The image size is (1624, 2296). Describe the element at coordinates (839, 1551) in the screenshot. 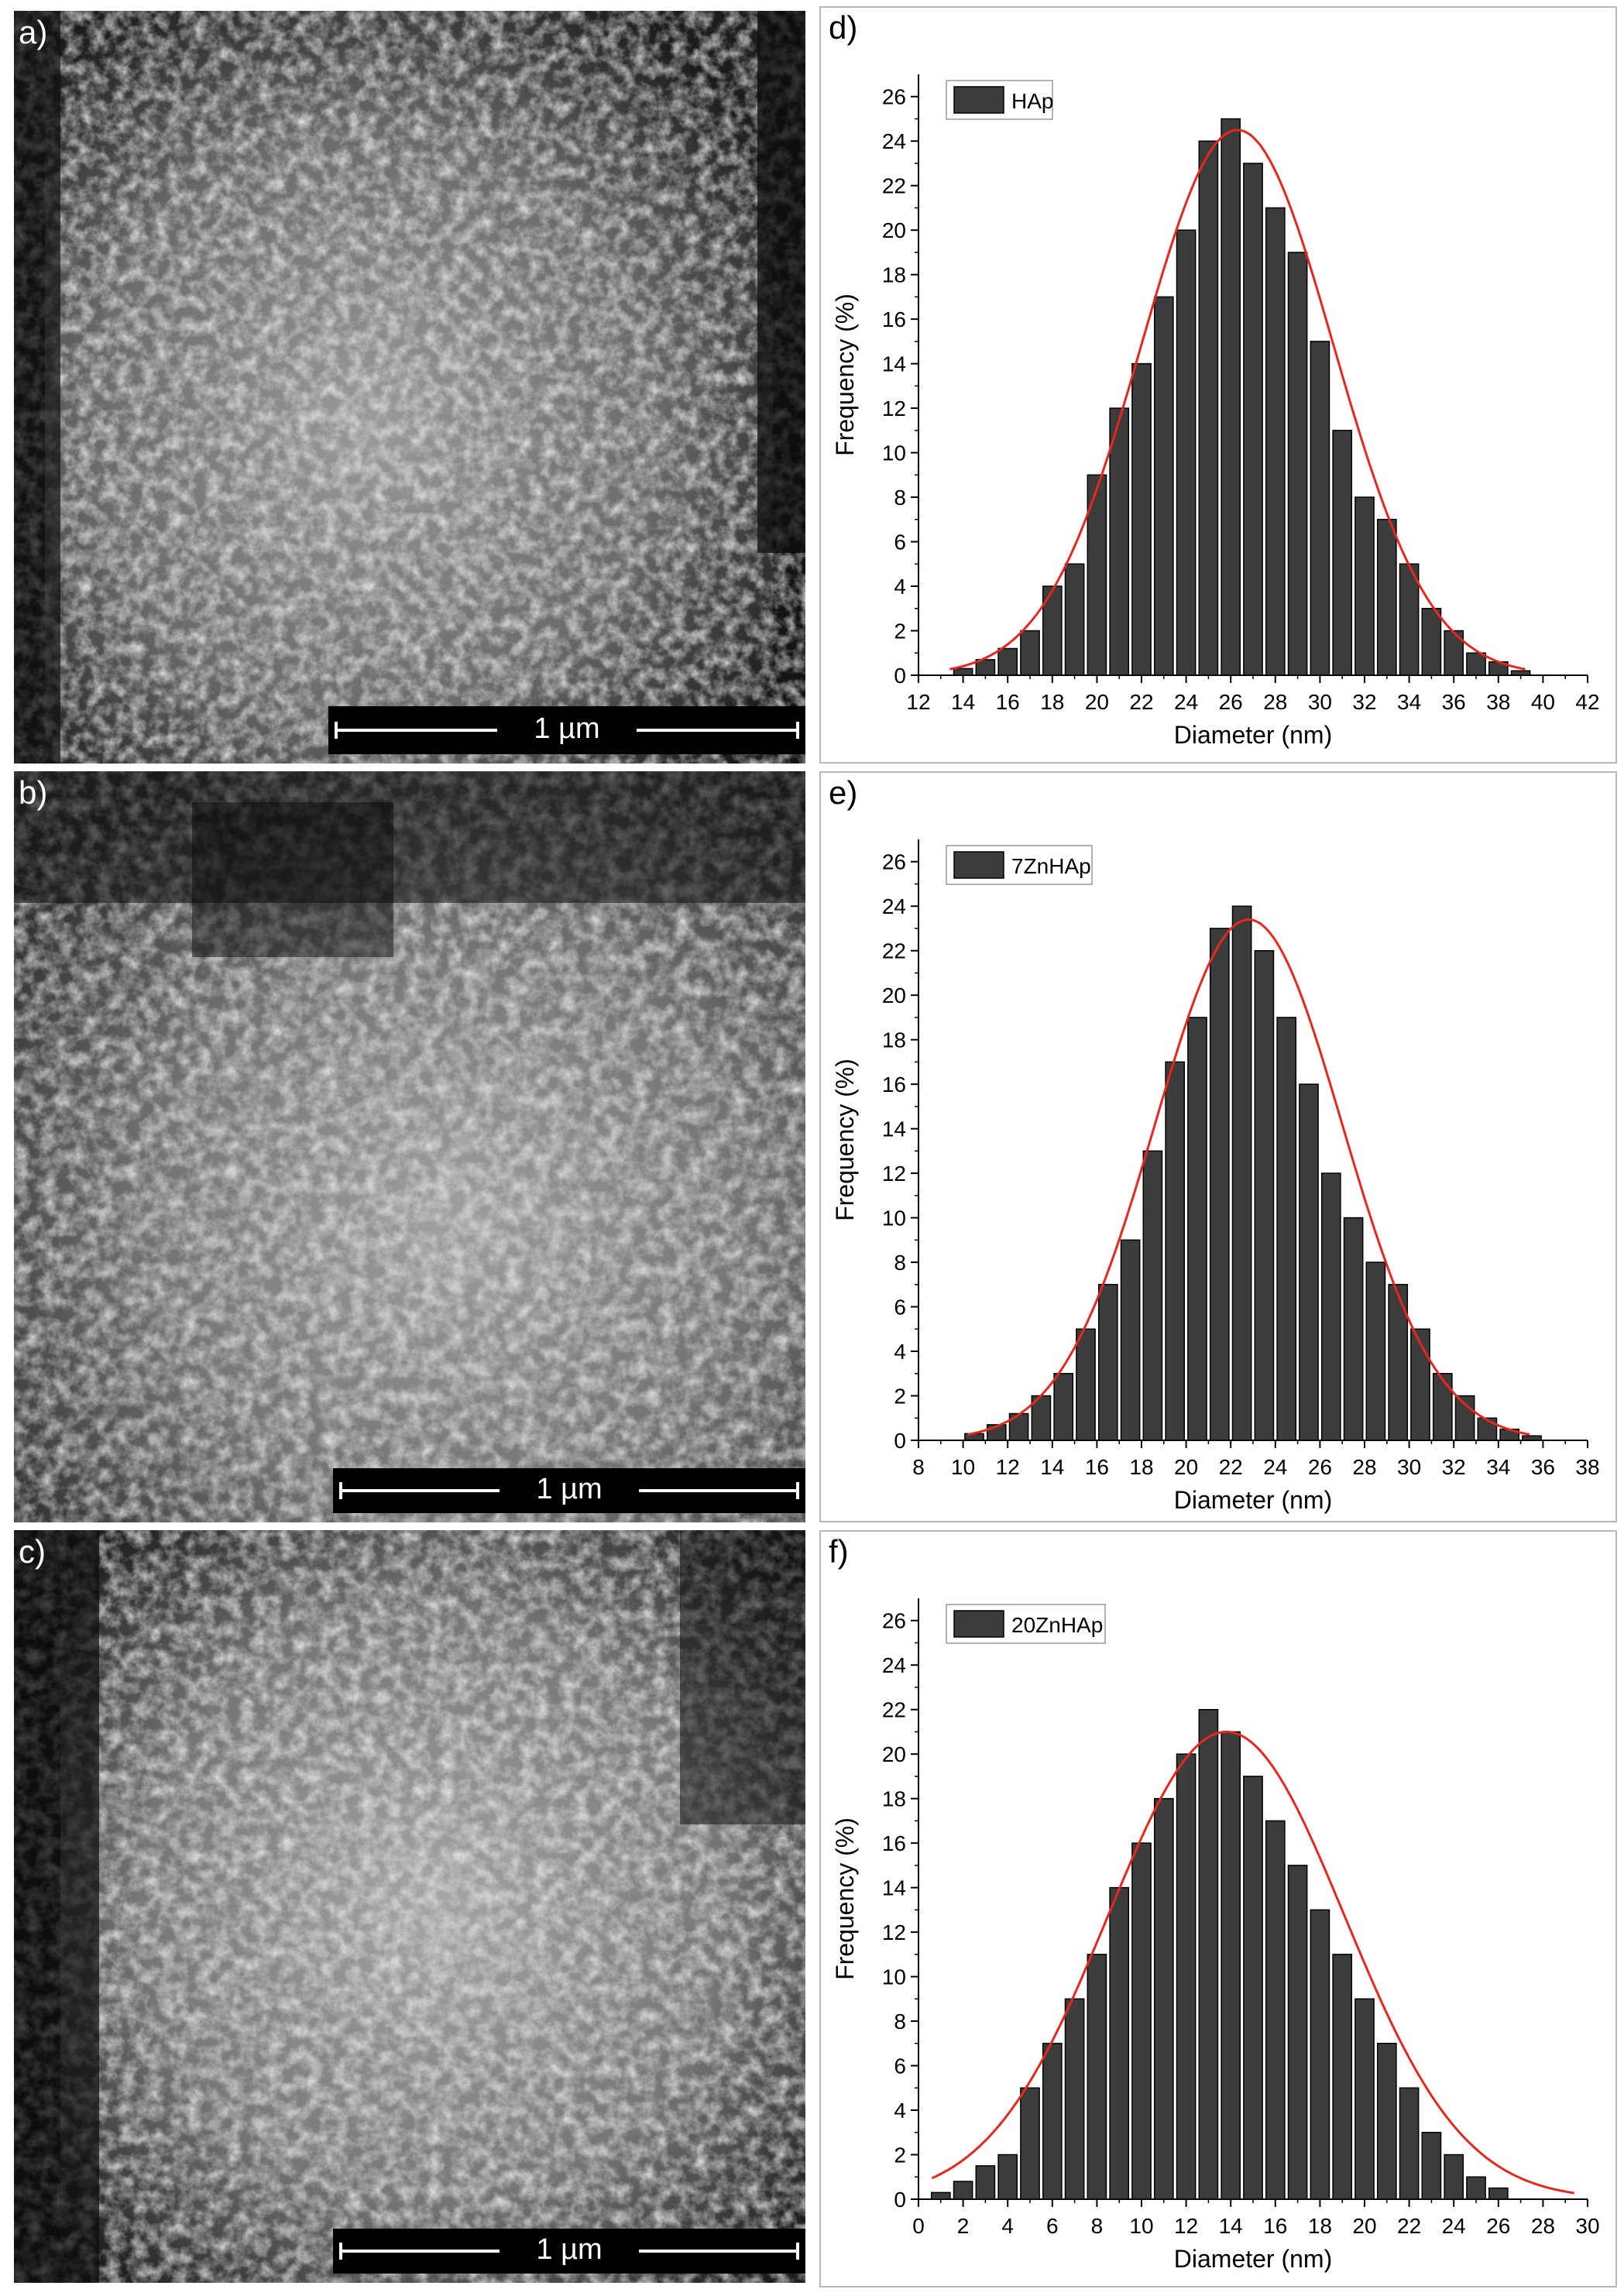

I see `panel-label-f: f)` at that location.